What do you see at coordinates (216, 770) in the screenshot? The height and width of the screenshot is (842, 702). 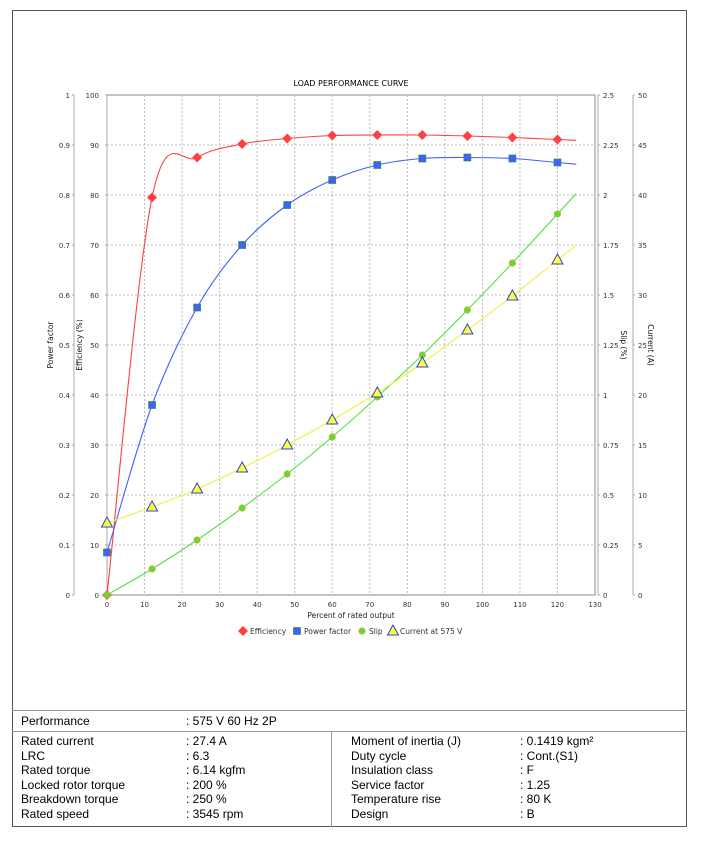 I see `spec-value: : 6.14 kgfm` at bounding box center [216, 770].